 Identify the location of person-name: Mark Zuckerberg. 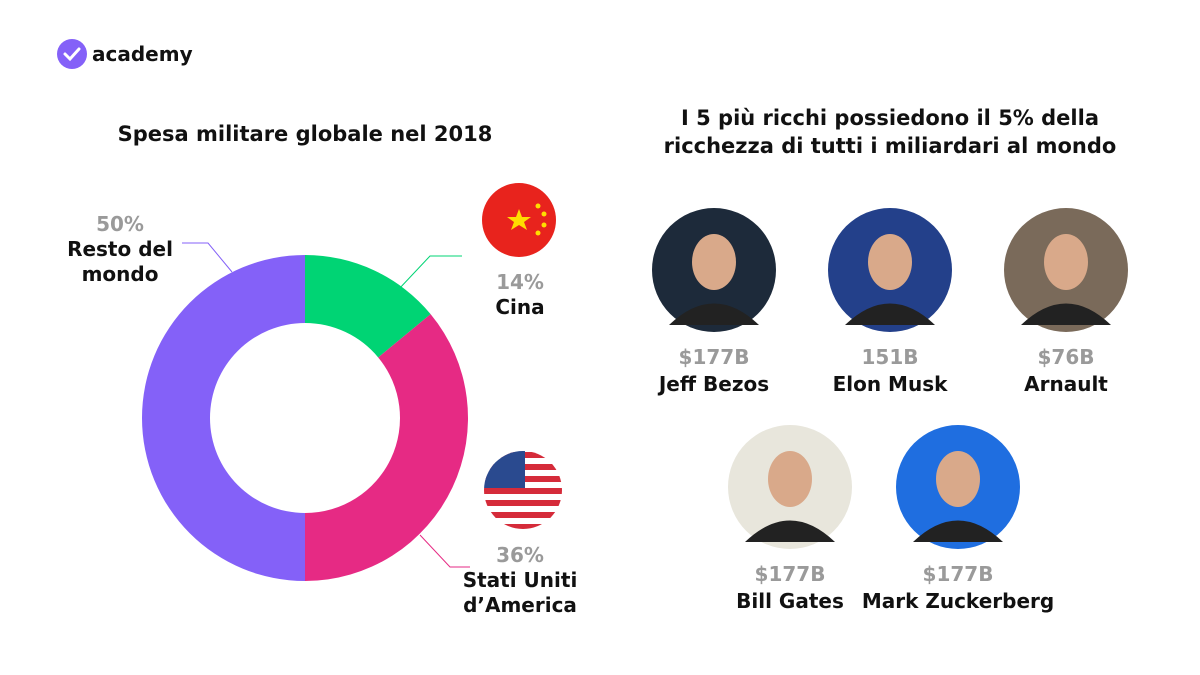
(958, 601).